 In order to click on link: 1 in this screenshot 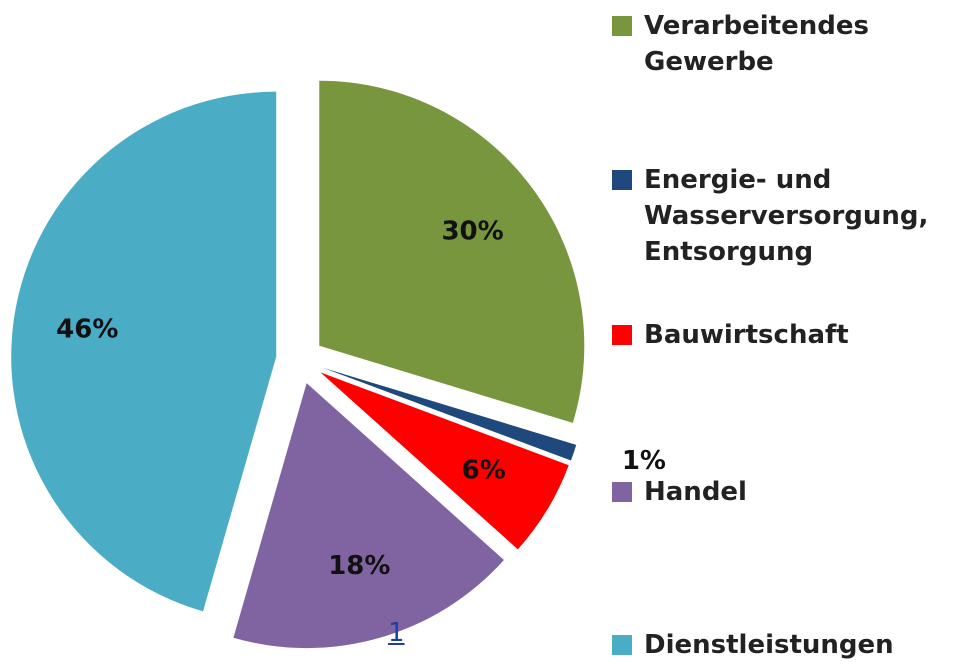, I will do `click(396, 633)`.